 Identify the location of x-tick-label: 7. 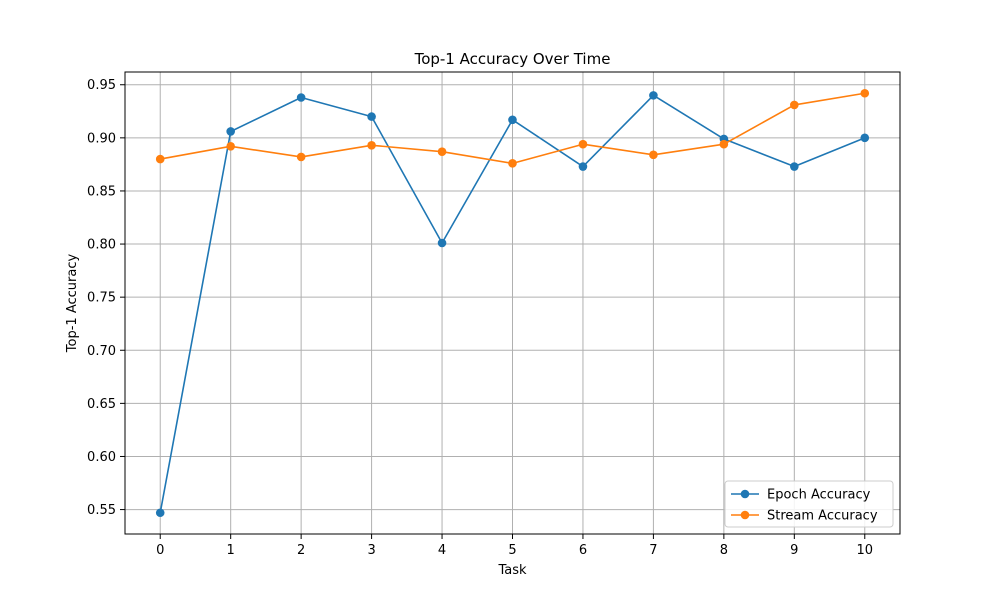
(653, 550).